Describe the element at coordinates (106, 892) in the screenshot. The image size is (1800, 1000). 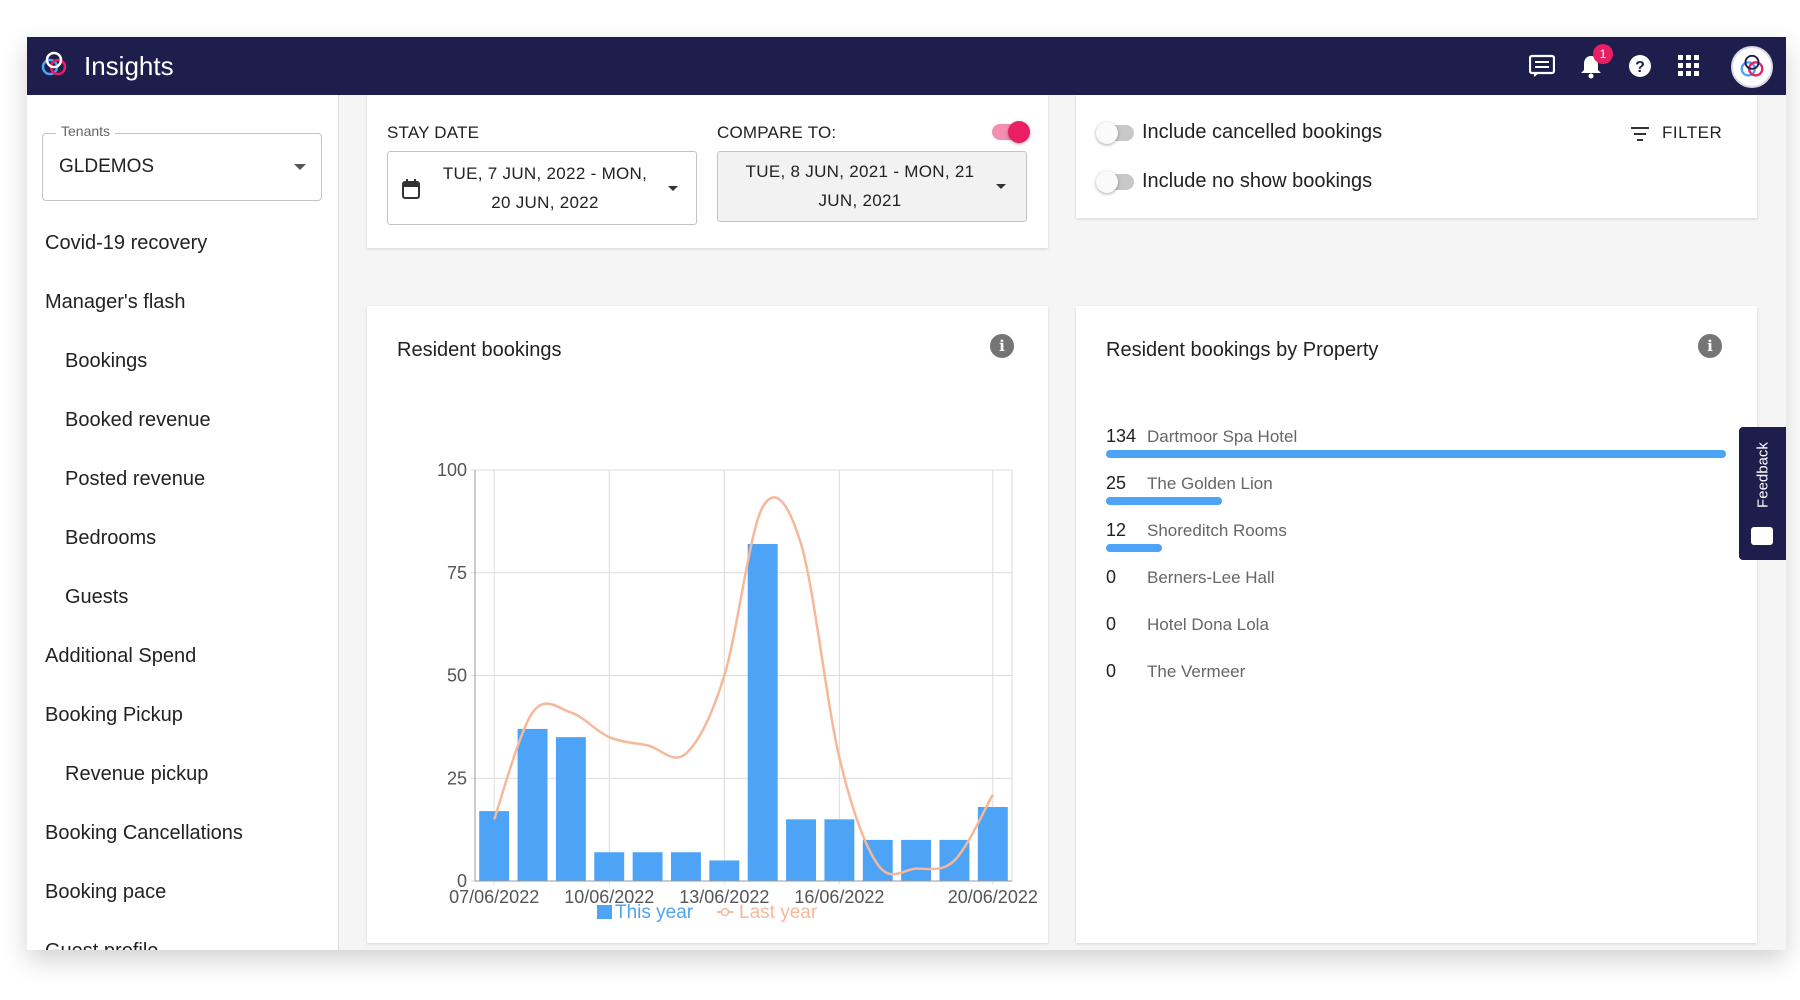
I see `sidebar-item: Booking pace` at that location.